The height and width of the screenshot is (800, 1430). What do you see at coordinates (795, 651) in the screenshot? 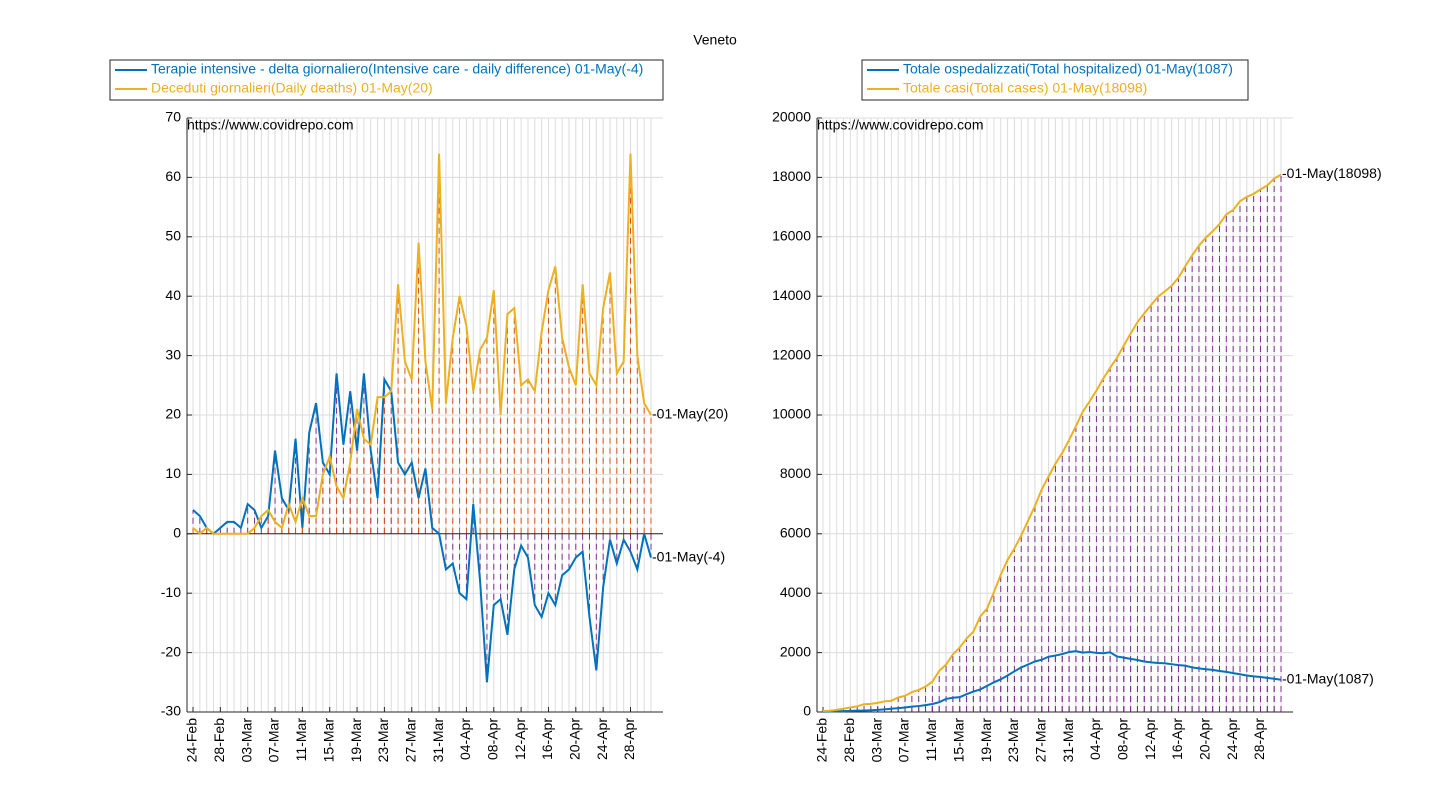
I see `y-tick-label: 2000` at bounding box center [795, 651].